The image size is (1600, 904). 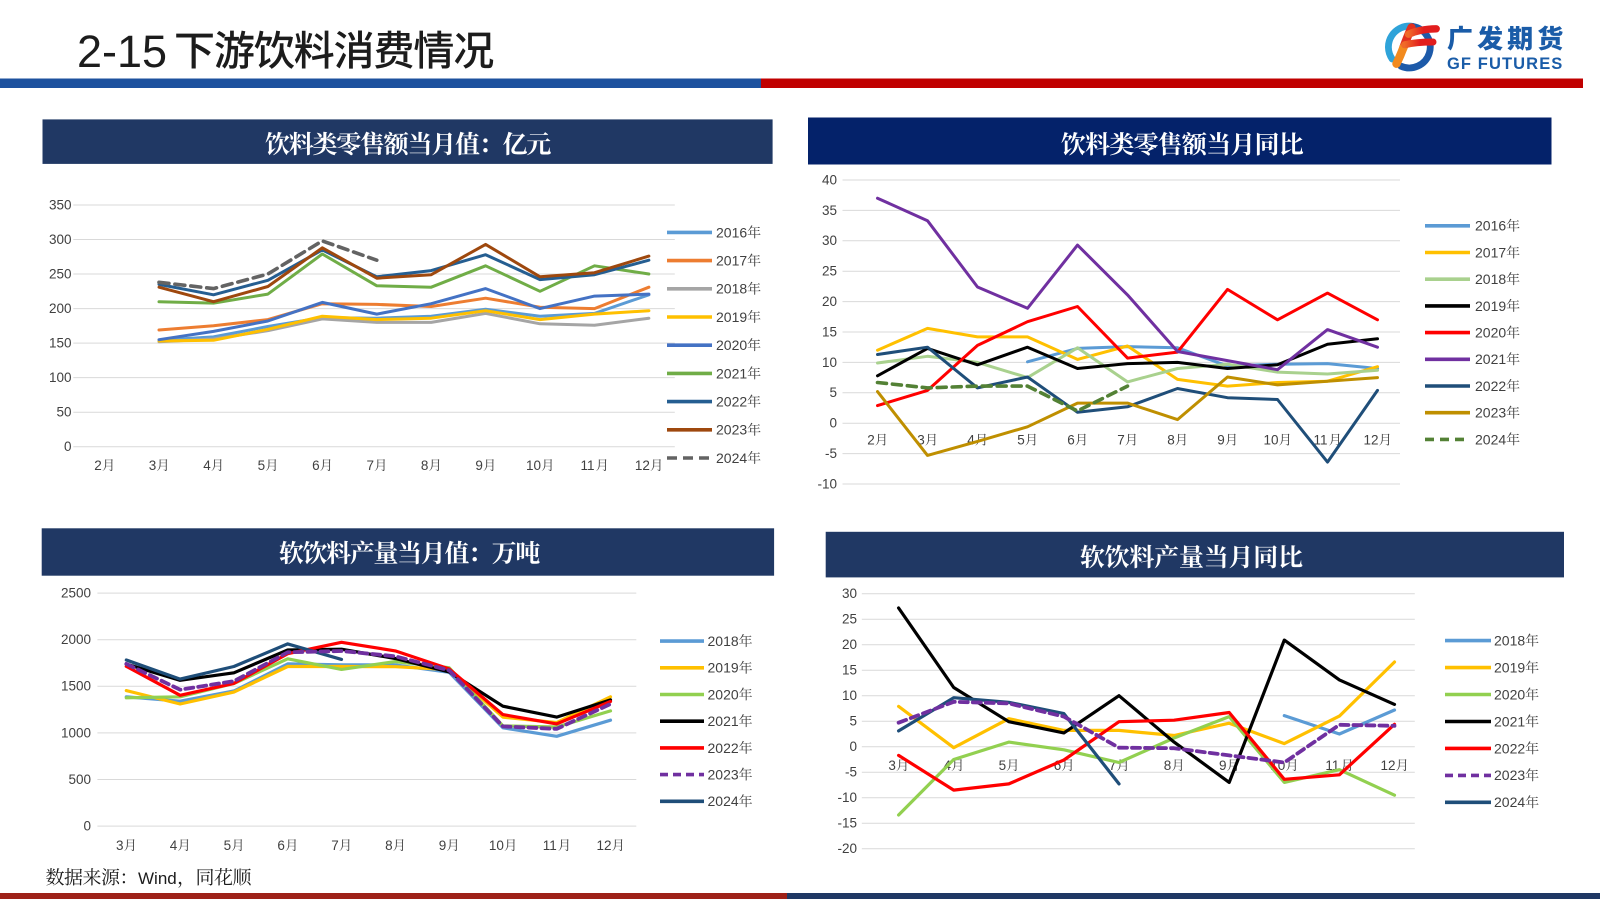 What do you see at coordinates (79, 779) in the screenshot?
I see `svg-text: 500` at bounding box center [79, 779].